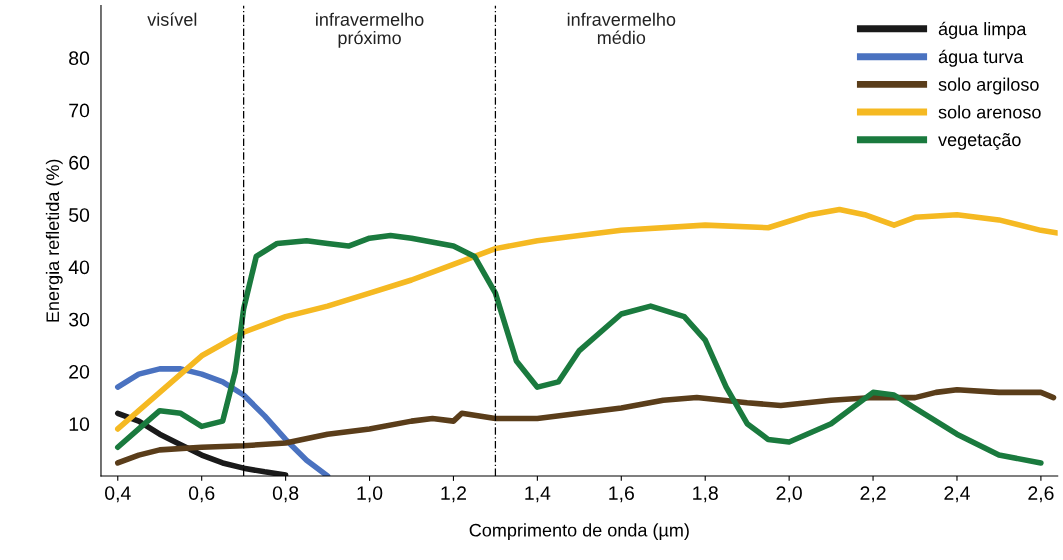  Describe the element at coordinates (621, 494) in the screenshot. I see `x-tick-label: 1,6` at that location.